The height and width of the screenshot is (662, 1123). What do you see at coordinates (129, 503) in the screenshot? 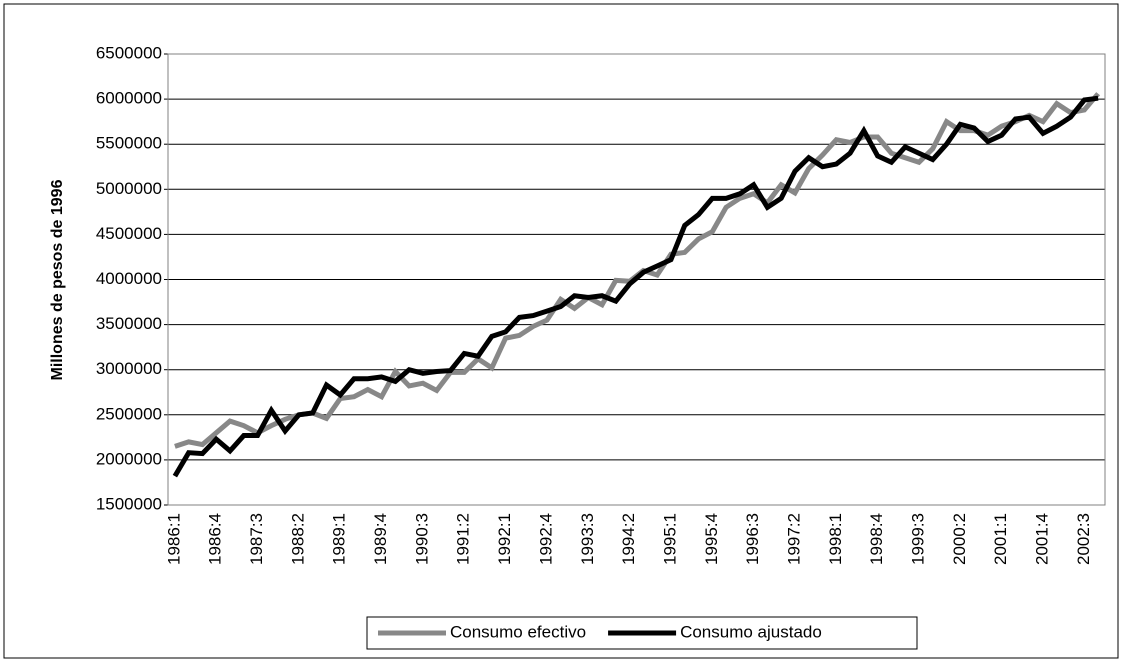
I see `y-tick-label: 1500000` at bounding box center [129, 503].